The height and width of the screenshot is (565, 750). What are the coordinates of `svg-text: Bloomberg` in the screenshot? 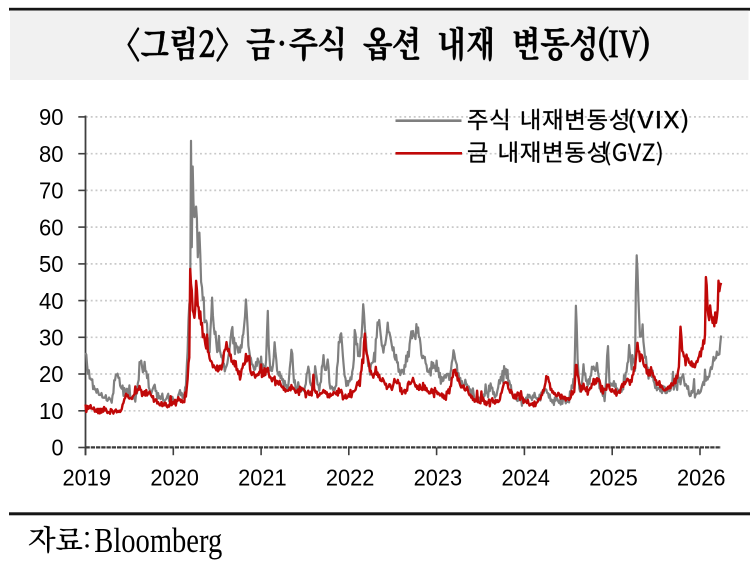 It's located at (158, 540).